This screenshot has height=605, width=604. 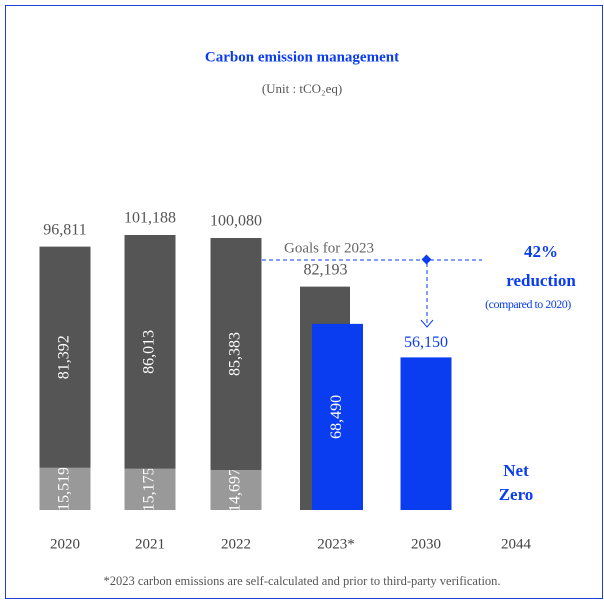 What do you see at coordinates (528, 304) in the screenshot?
I see `compared-label: (compared to 2020)` at bounding box center [528, 304].